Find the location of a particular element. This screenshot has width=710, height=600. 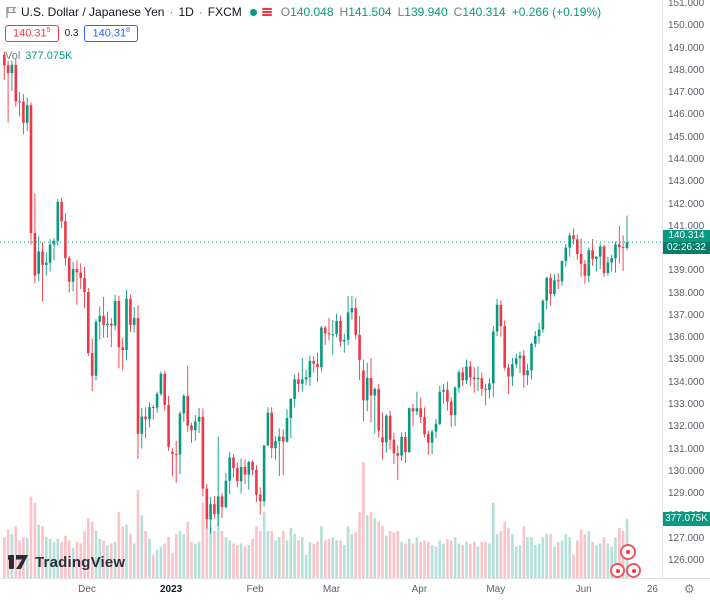

time-axis-settings-icon: ⚙ is located at coordinates (689, 589).